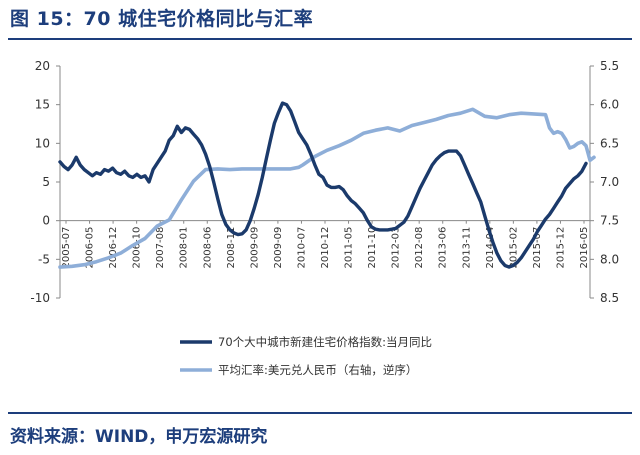  Describe the element at coordinates (466, 248) in the screenshot. I see `x-axis-tick-label: 2013-11` at that location.